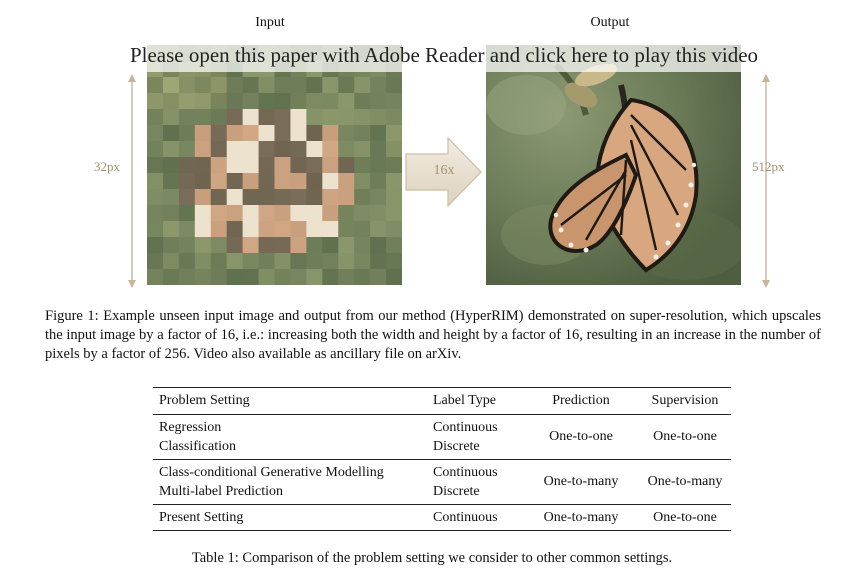  What do you see at coordinates (221, 491) in the screenshot?
I see `setting-text: Multi-label Prediction` at bounding box center [221, 491].